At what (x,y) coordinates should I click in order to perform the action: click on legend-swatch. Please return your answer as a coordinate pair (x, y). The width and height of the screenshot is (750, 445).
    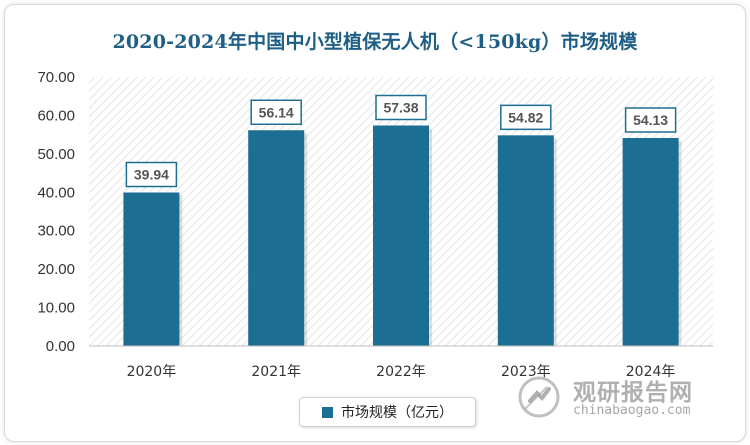
    Looking at the image, I should click on (327, 412).